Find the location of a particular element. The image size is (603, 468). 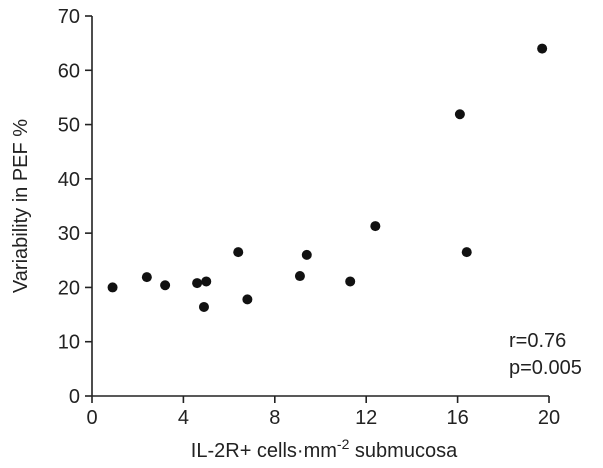

x-tick-label: 20 is located at coordinates (549, 418).